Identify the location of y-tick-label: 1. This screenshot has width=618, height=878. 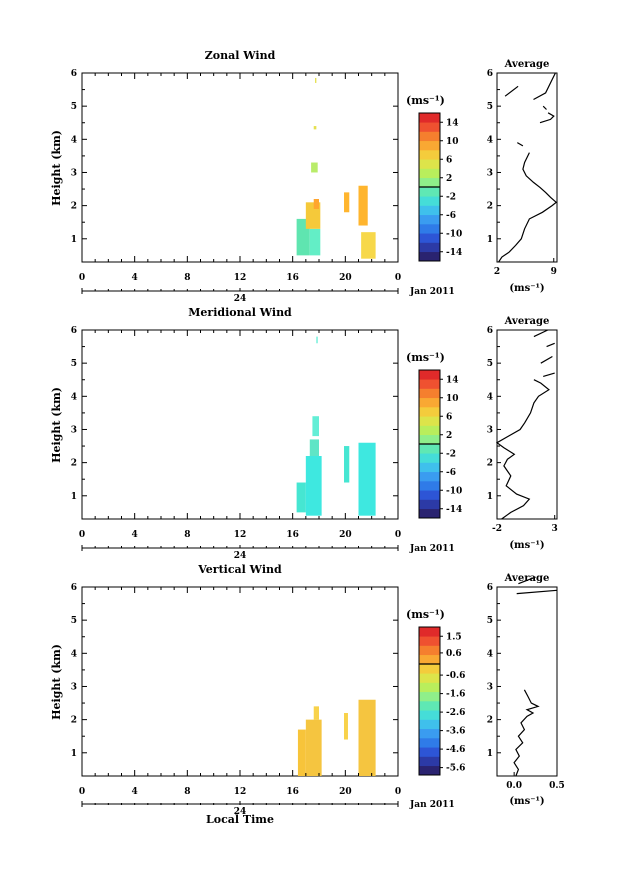
(74, 754).